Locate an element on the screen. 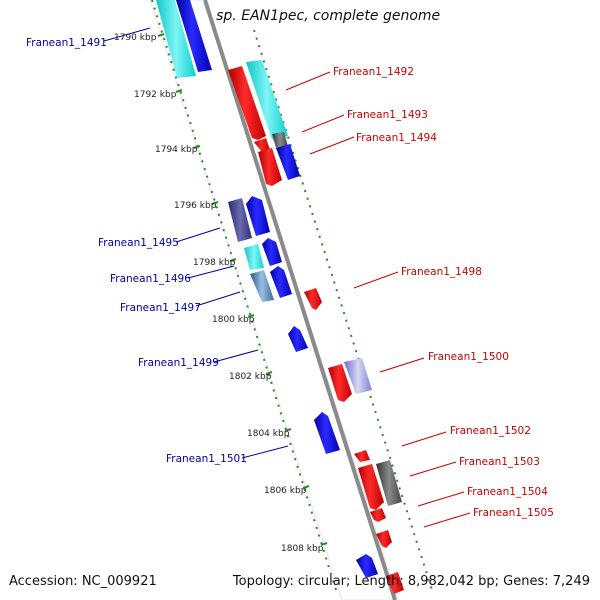 Image resolution: width=600 pixels, height=600 pixels. gene-block-1495-slate is located at coordinates (240, 220).